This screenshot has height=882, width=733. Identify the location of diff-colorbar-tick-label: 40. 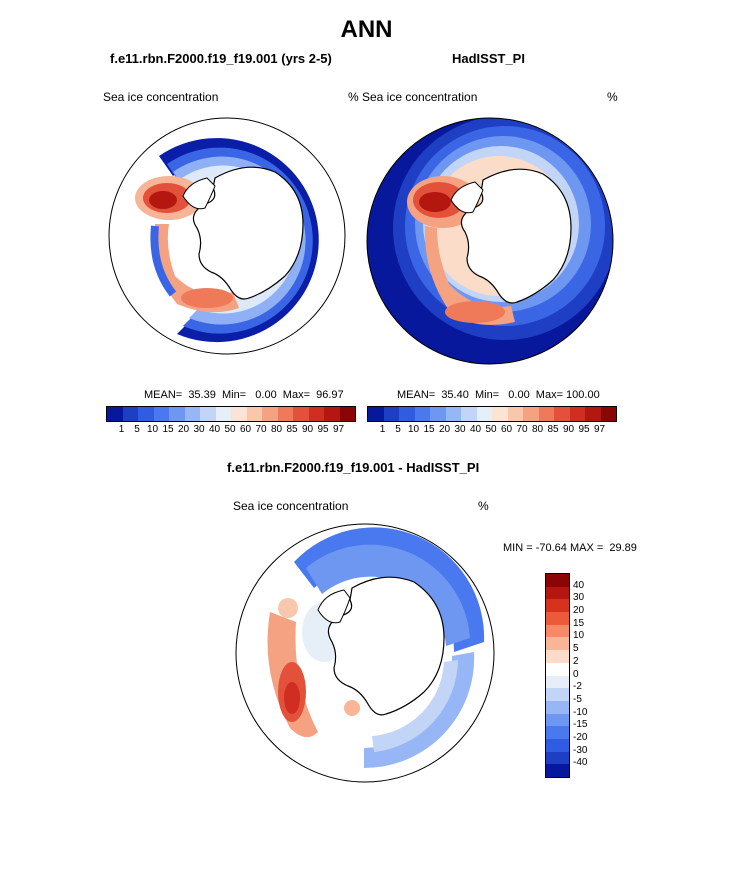
(579, 585).